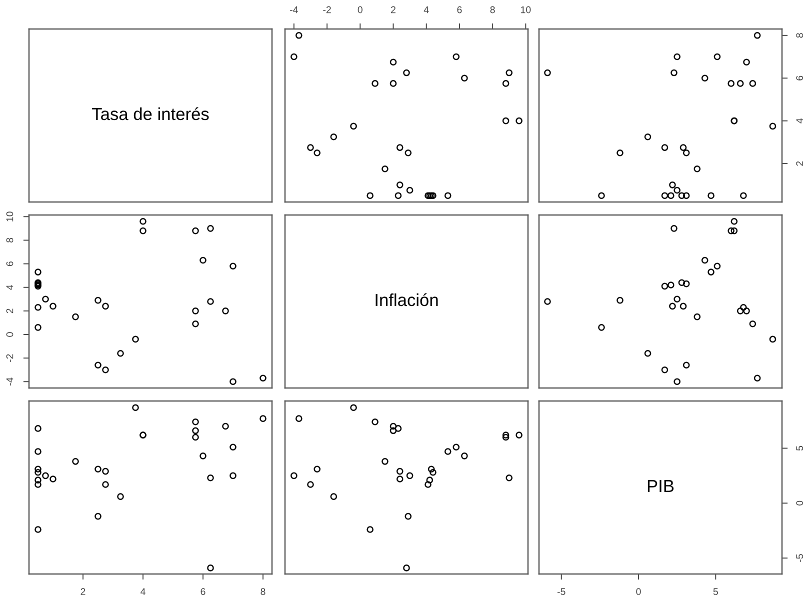 Image resolution: width=804 pixels, height=601 pixels. Describe the element at coordinates (526, 10) in the screenshot. I see `x-tick-label: 10` at that location.